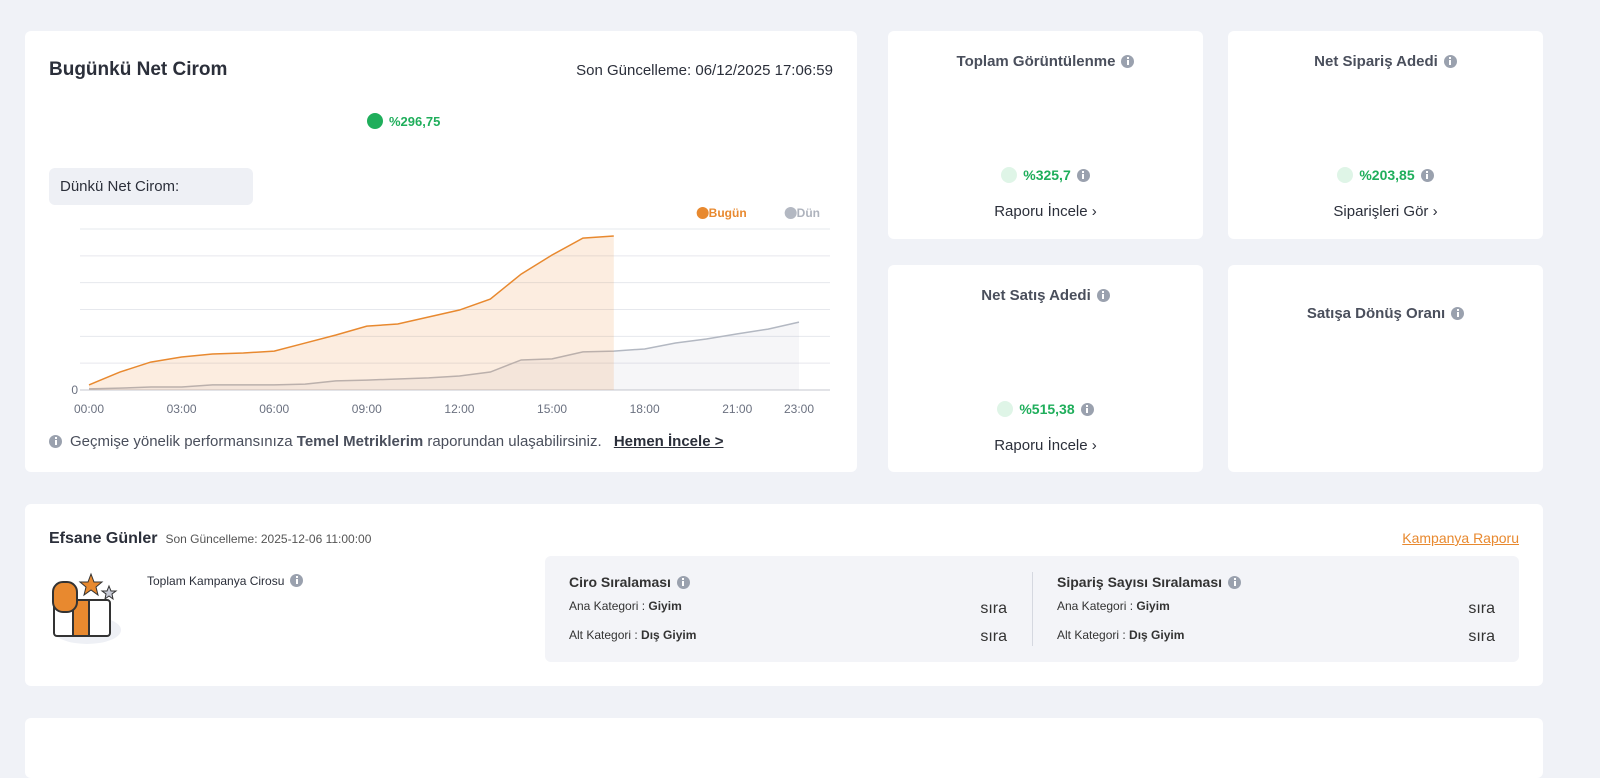  What do you see at coordinates (620, 582) in the screenshot?
I see `t: Ciro Sıralaması` at bounding box center [620, 582].